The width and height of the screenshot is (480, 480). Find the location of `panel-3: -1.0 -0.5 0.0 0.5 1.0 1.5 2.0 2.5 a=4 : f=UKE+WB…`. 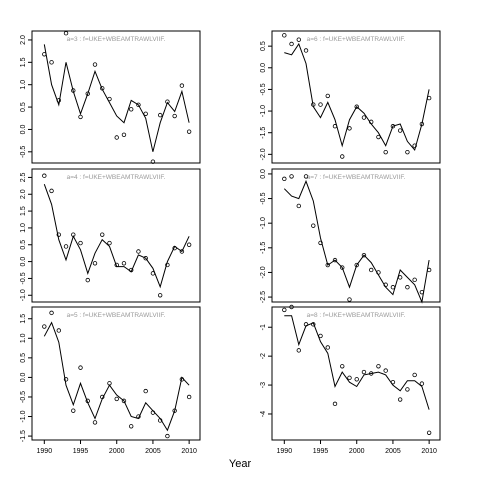

panel-3: -1.0 -0.5 0.0 0.5 1.0 1.5 2.0 2.5 a=4 : f=UKE+WB… is located at coordinates (110, 235).